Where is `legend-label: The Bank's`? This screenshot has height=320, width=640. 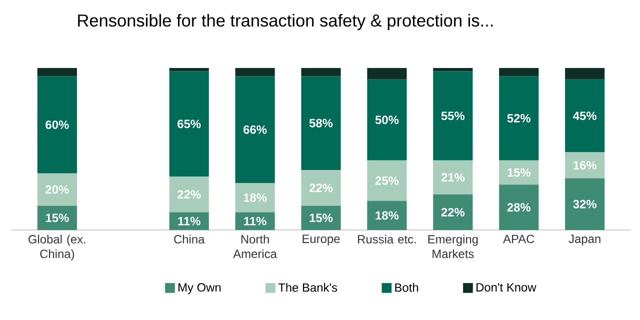 legend-label: The Bank's is located at coordinates (308, 287).